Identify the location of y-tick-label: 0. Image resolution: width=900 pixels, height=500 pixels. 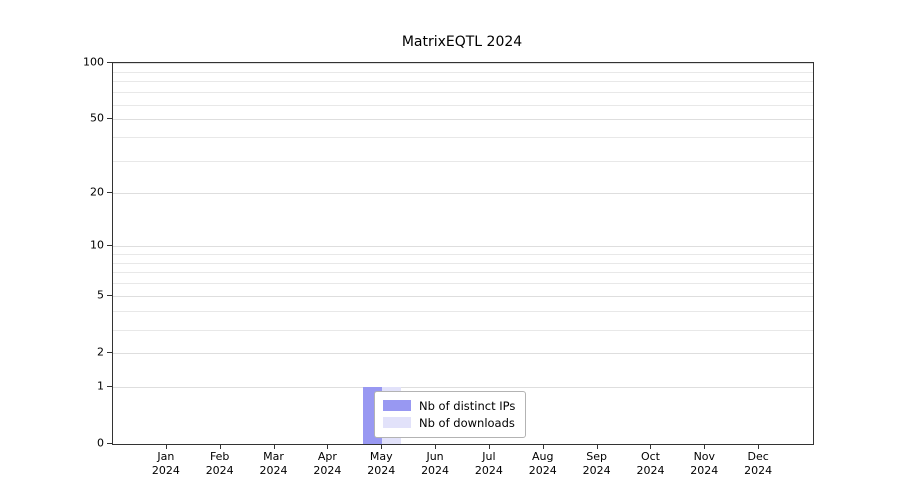
(100, 443).